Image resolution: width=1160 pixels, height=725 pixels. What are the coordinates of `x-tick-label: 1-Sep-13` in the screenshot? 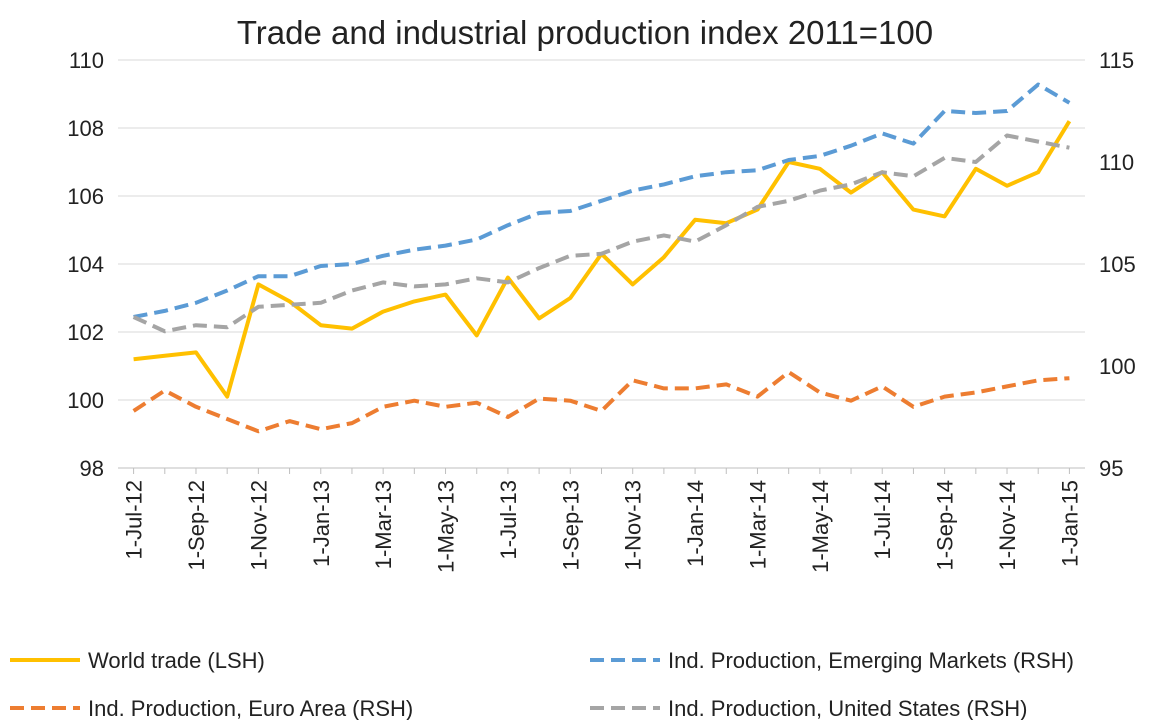 It's located at (570, 525).